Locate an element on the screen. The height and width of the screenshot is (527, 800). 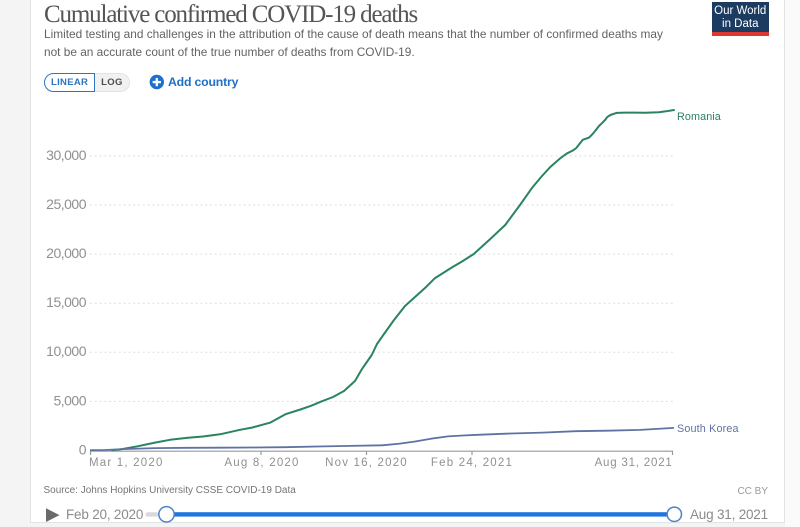
svg-text: Feb 24, 2021 is located at coordinates (472, 463).